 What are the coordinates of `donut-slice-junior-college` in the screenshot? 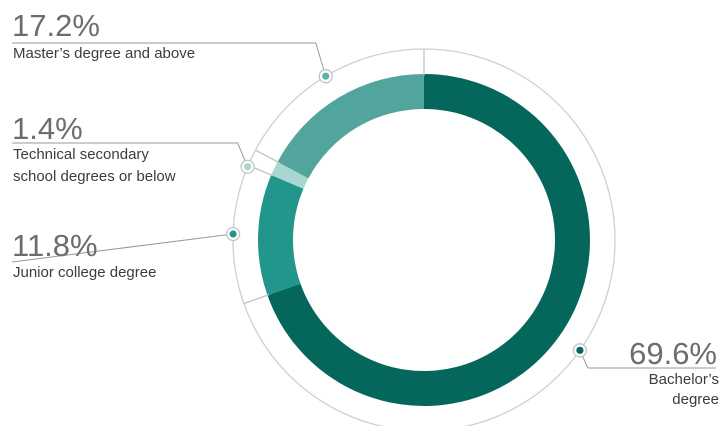 It's located at (281, 235).